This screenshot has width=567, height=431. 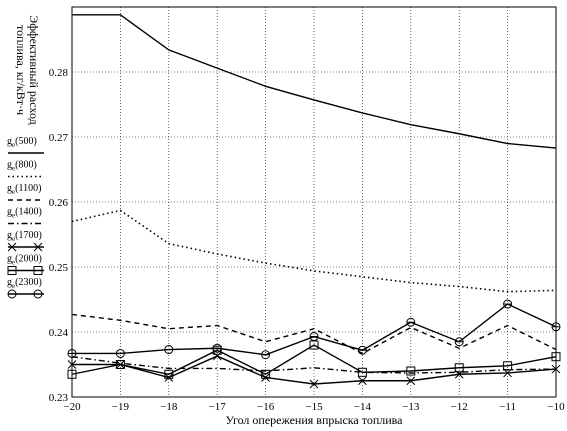 I want to click on x-axis-label: Угол опережения впрыска топлива, so click(x=315, y=420).